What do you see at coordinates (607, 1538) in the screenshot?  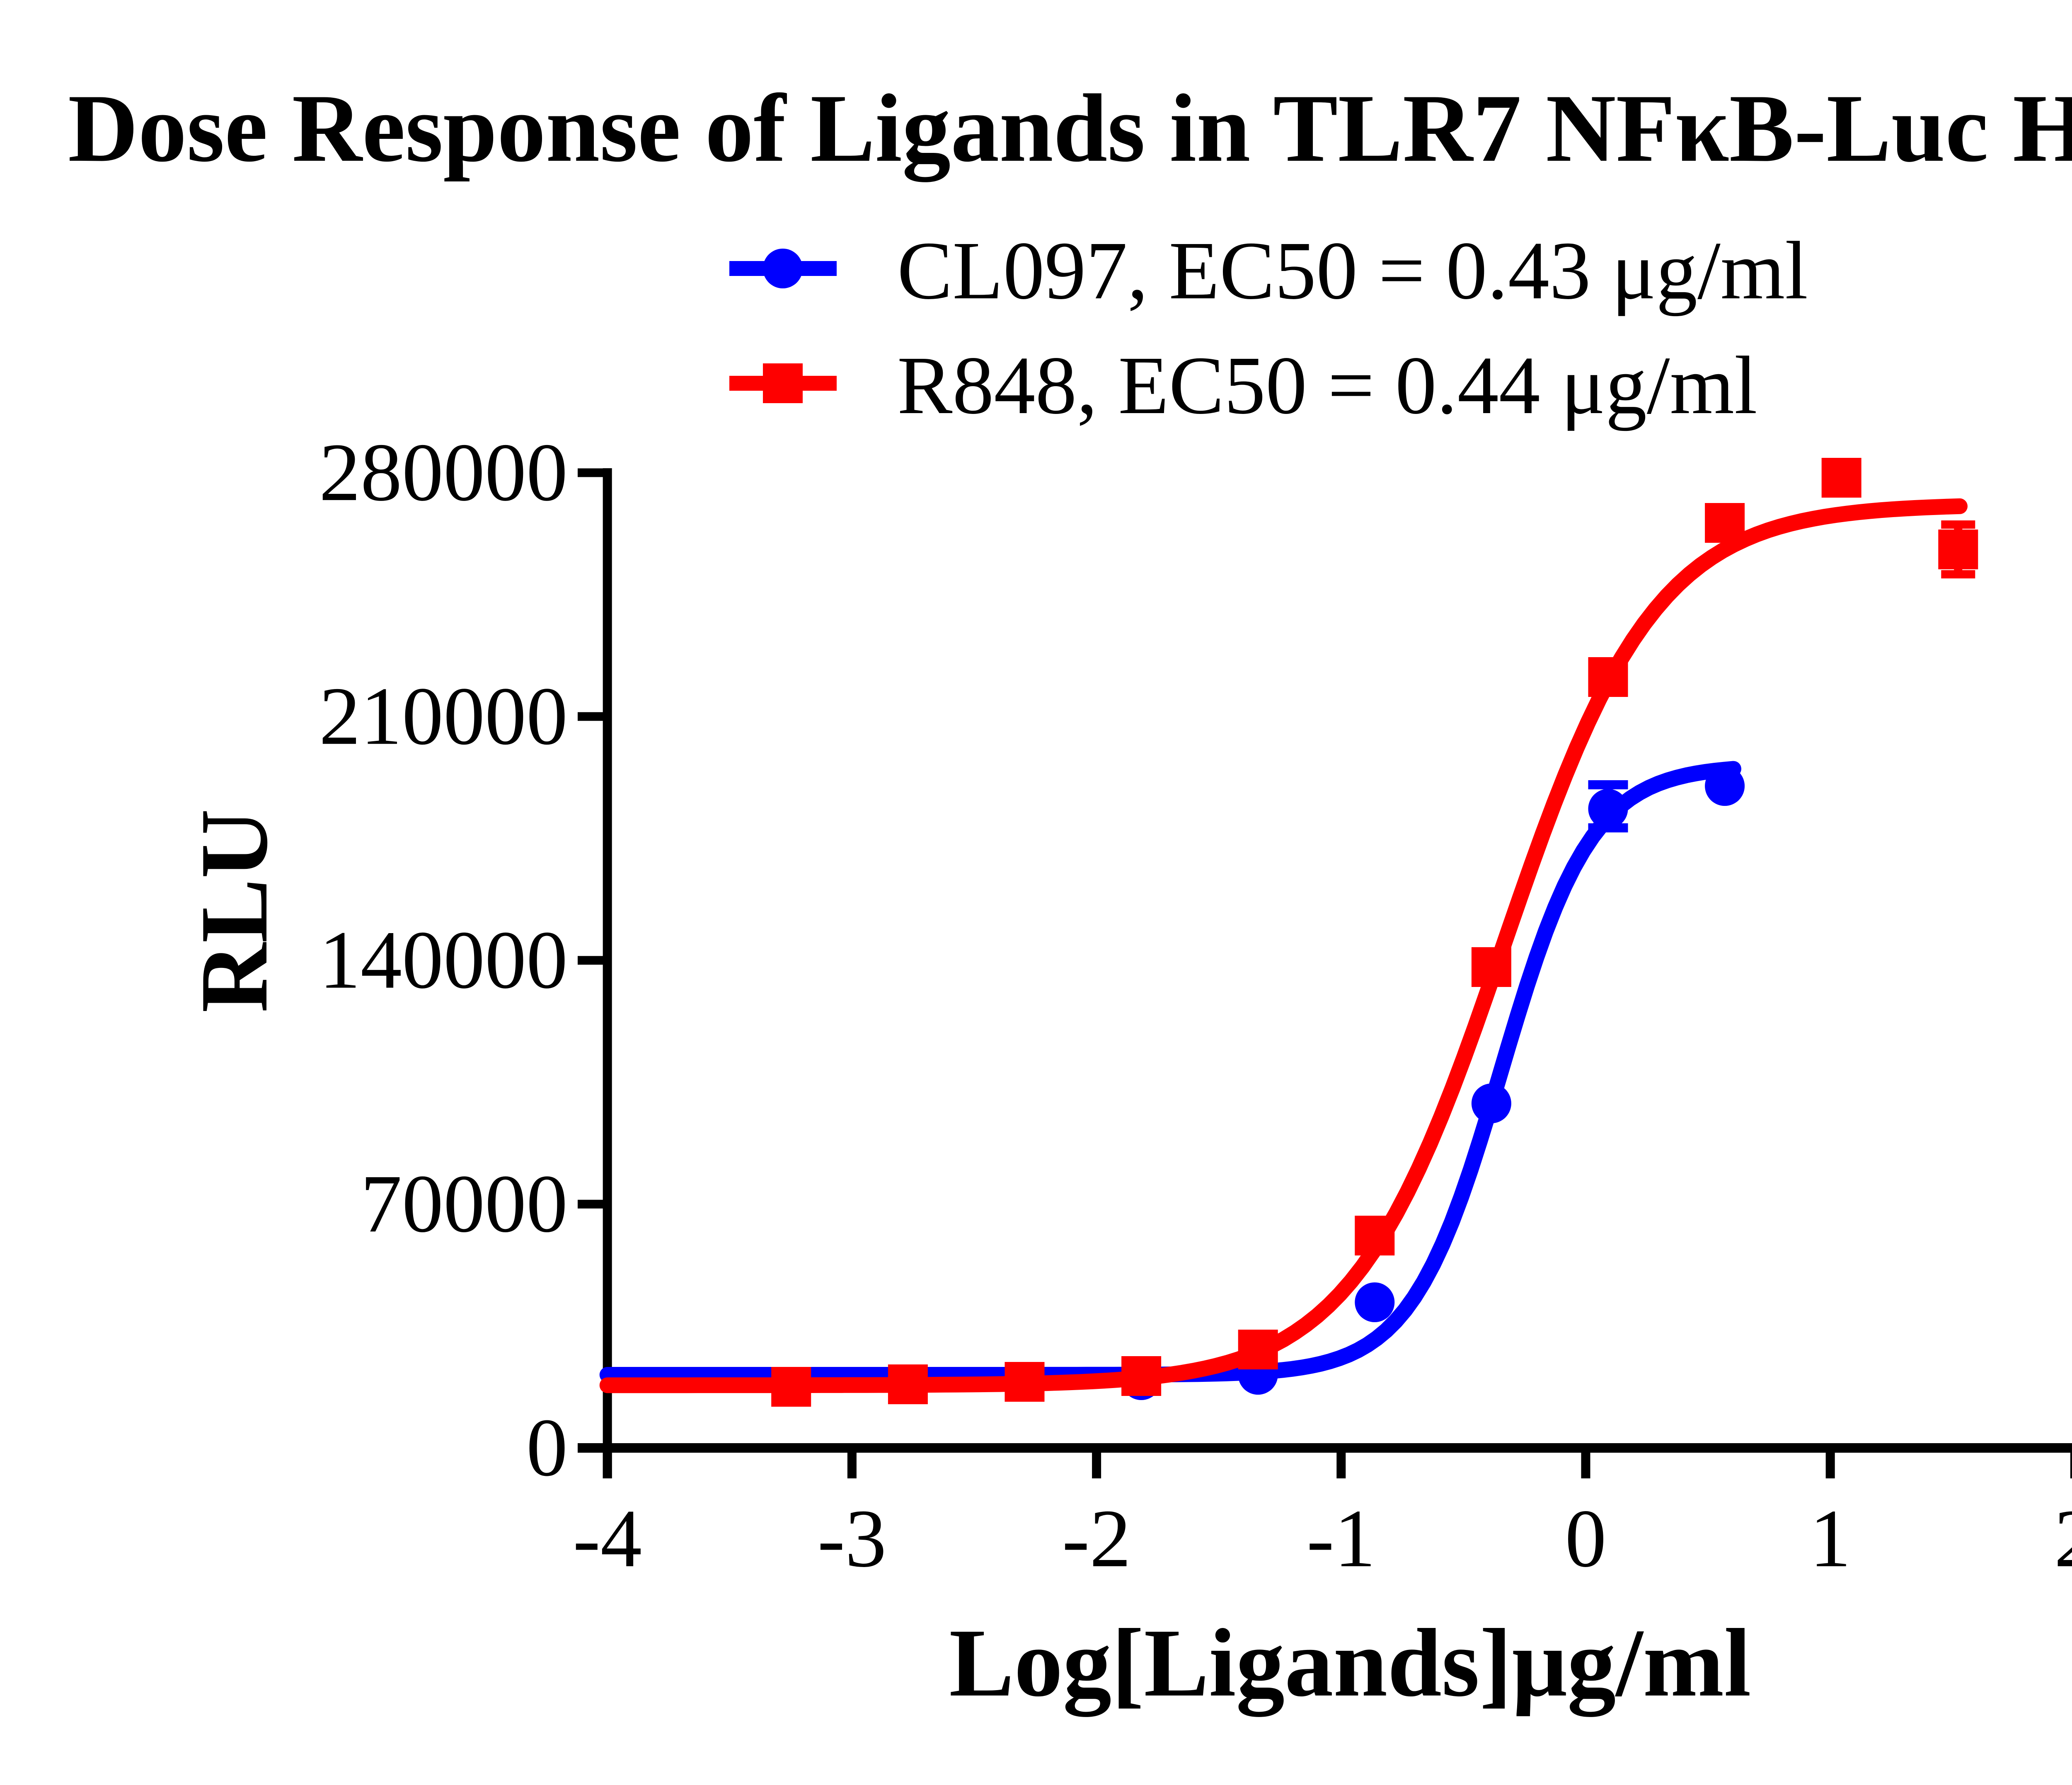 I see `svg-text: -4` at bounding box center [607, 1538].